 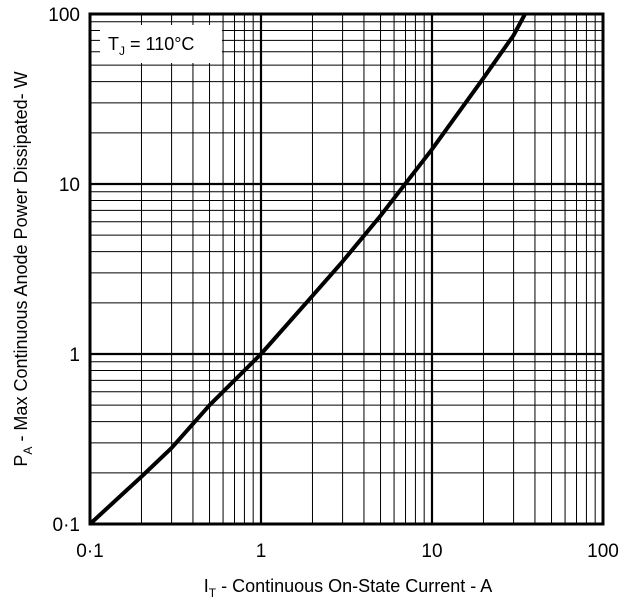 I want to click on x-tick-label: 0·1, so click(x=89, y=551).